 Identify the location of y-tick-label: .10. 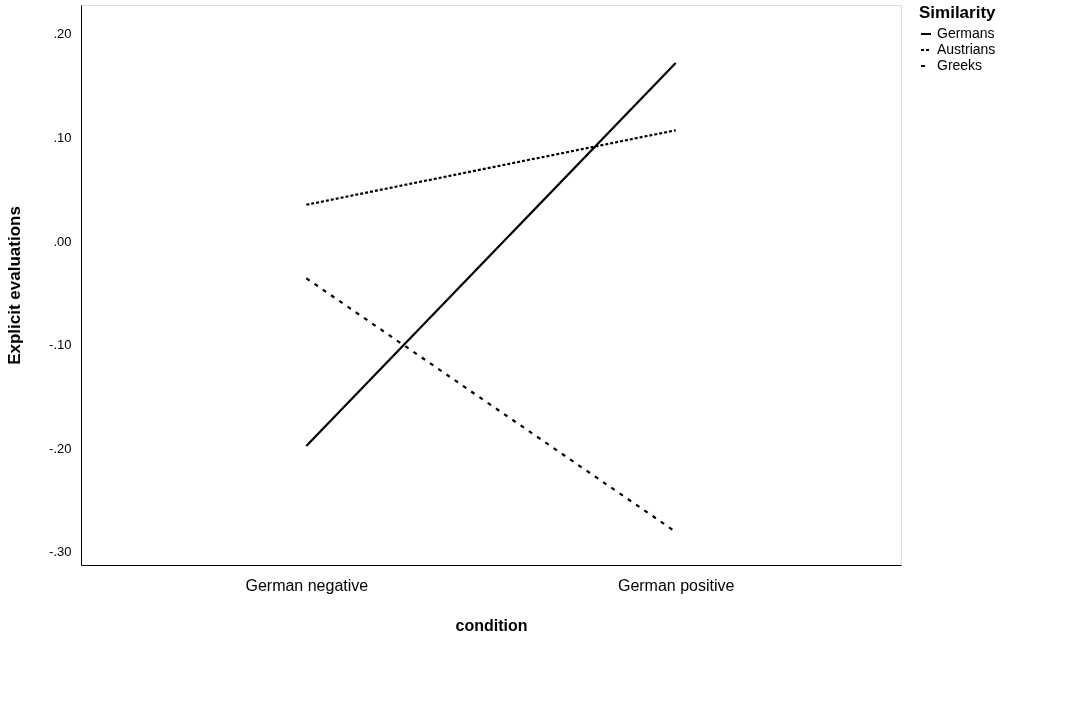
(62, 137).